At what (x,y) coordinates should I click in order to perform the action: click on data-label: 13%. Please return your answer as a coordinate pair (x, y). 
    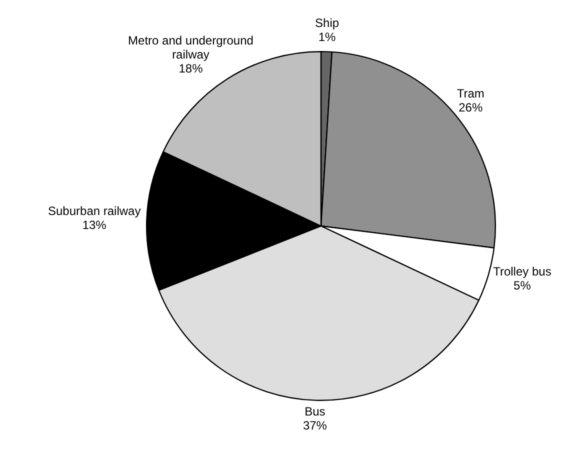
    Looking at the image, I should click on (94, 225).